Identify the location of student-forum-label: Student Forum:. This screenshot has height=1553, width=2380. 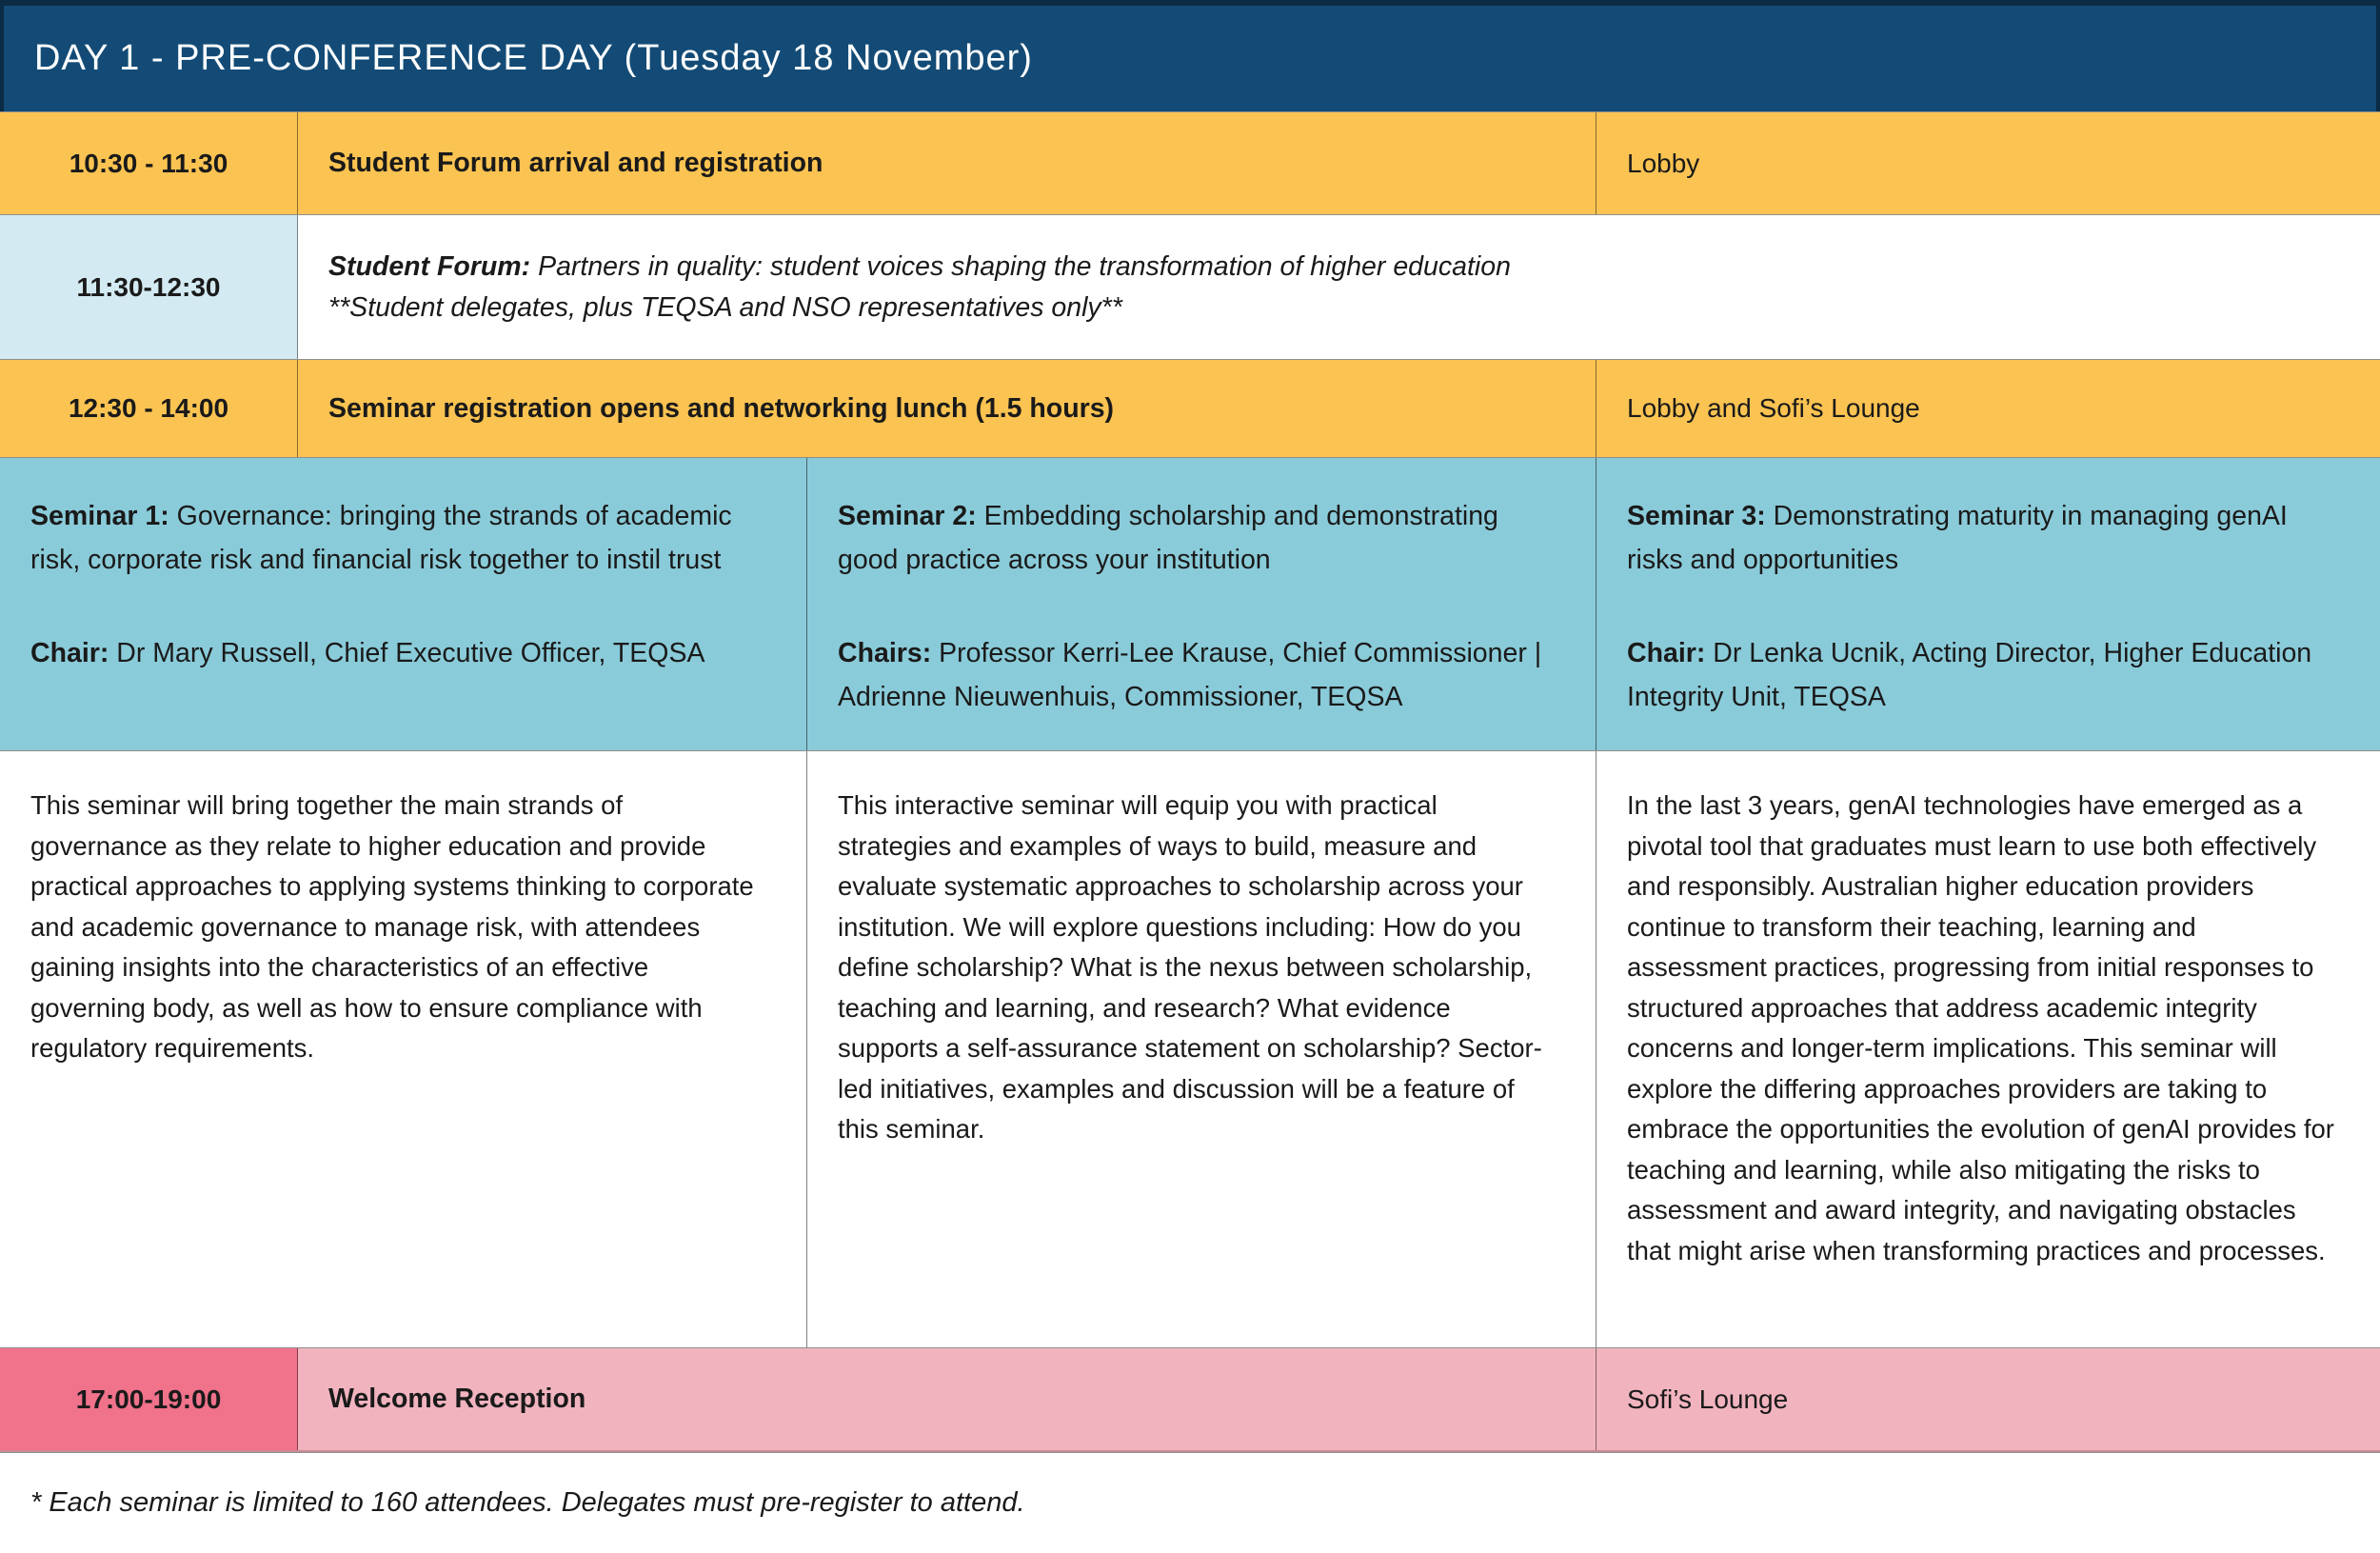
(429, 266).